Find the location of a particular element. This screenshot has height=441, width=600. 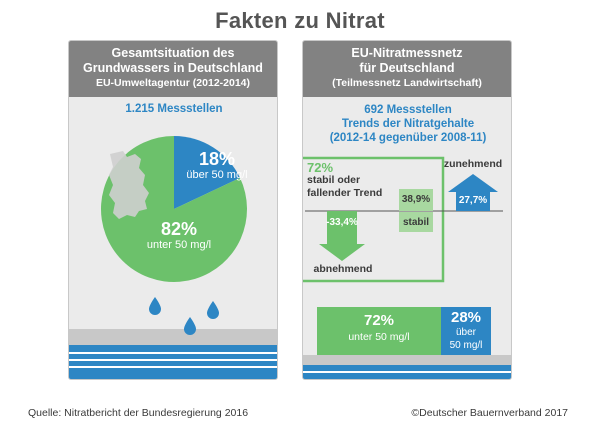

stable-trend-block: 72% stabil oder fallender Trend is located at coordinates (347, 180).